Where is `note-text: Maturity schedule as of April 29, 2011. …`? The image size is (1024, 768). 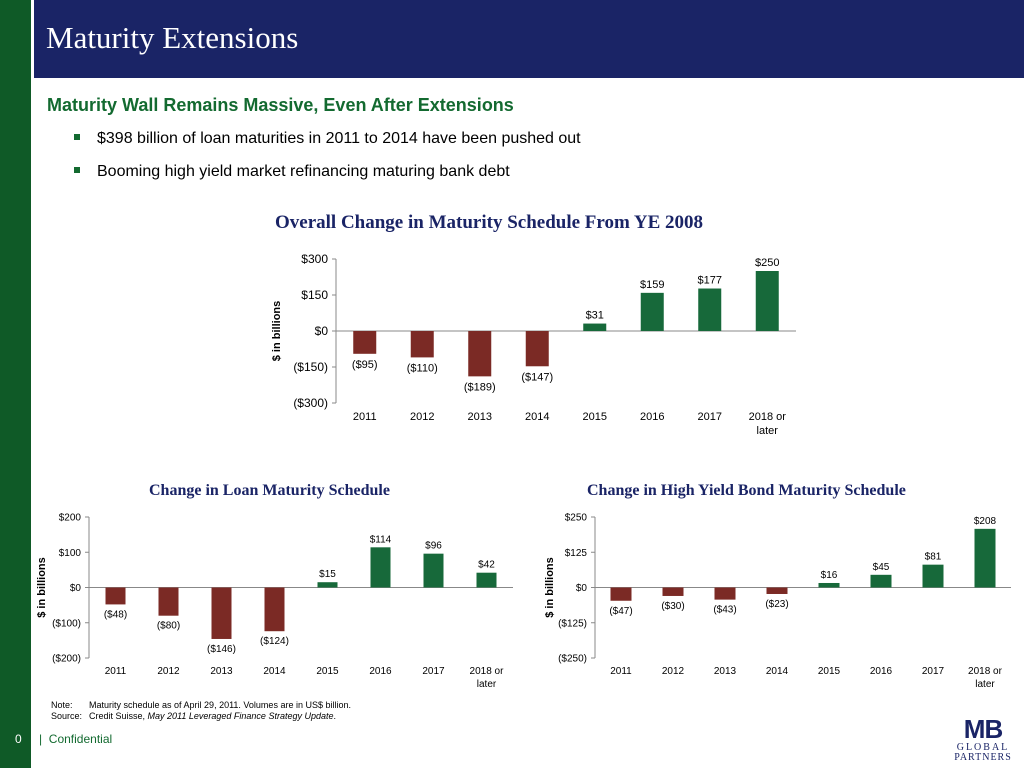 note-text: Maturity schedule as of April 29, 2011. … is located at coordinates (220, 705).